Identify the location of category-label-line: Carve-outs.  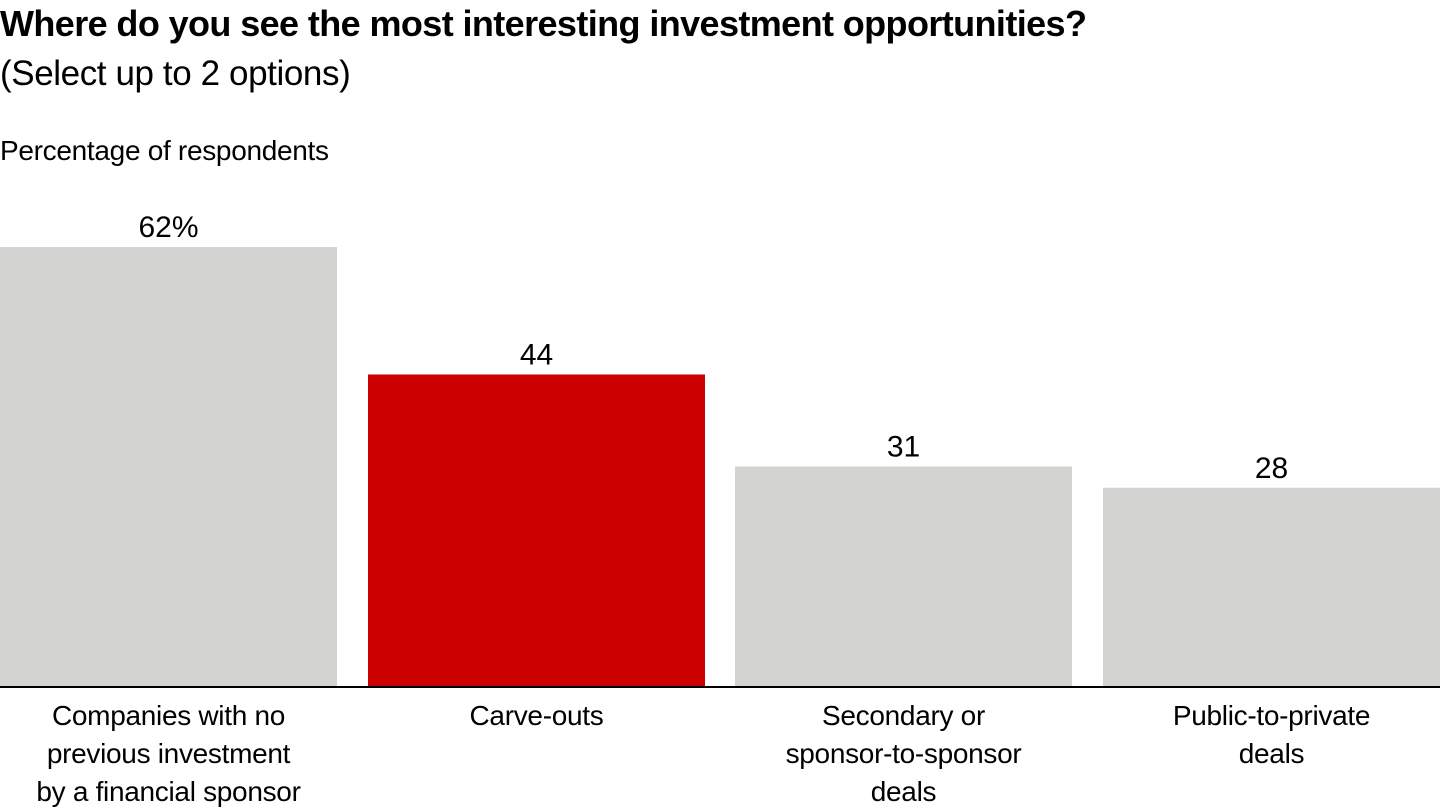
(536, 715).